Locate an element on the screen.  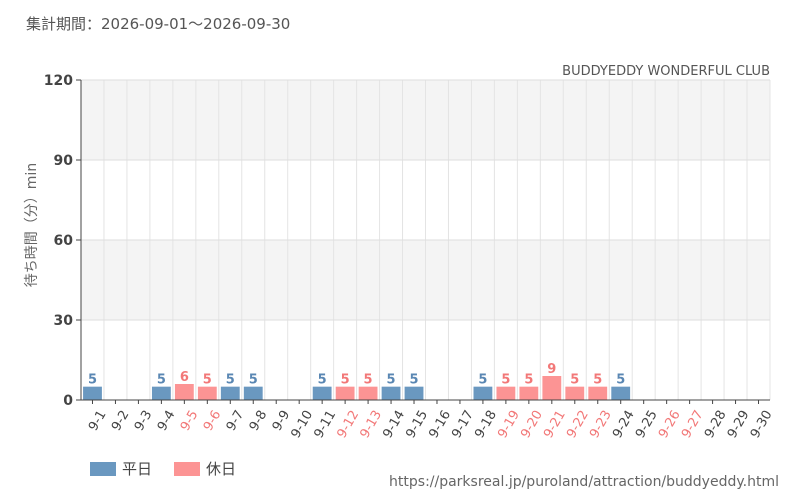
x-tick-label: 9-18 is located at coordinates (486, 424).